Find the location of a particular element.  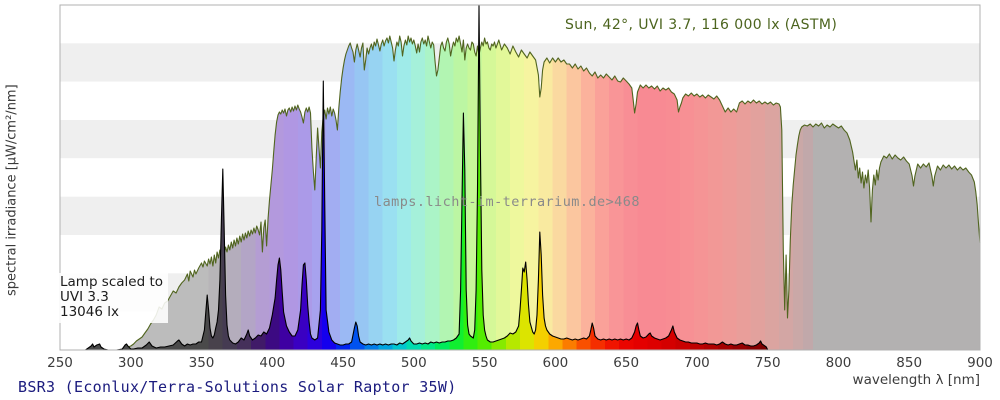

watermark-text: lamps.licht-im-terrarium.de>468 is located at coordinates (507, 202).